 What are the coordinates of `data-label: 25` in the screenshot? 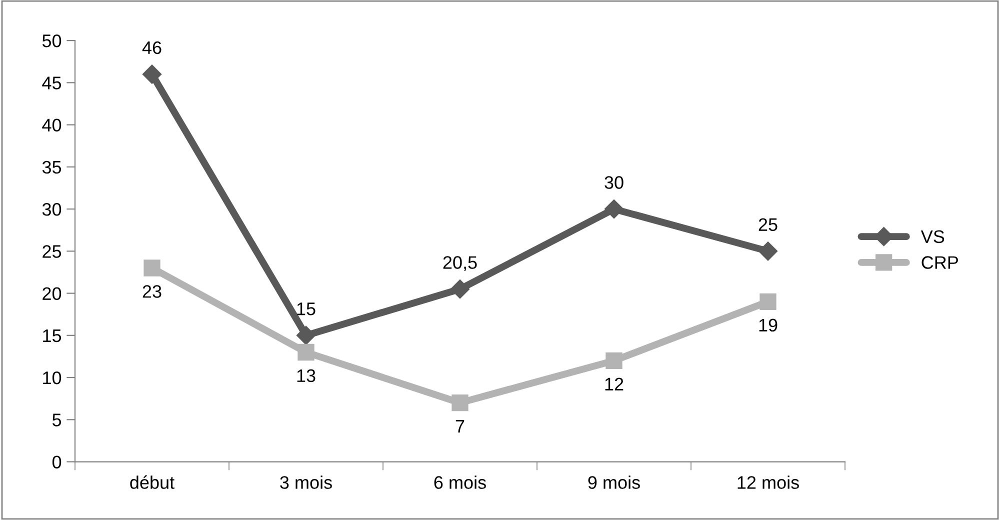 It's located at (768, 225).